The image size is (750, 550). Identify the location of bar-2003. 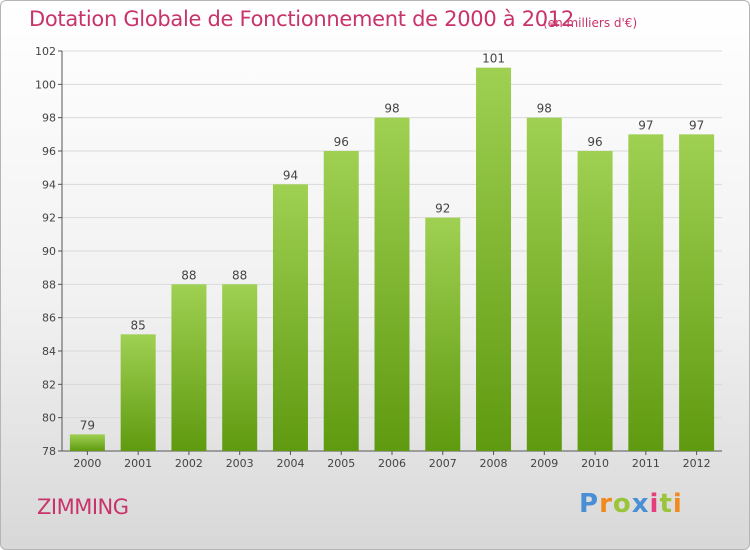
(240, 367).